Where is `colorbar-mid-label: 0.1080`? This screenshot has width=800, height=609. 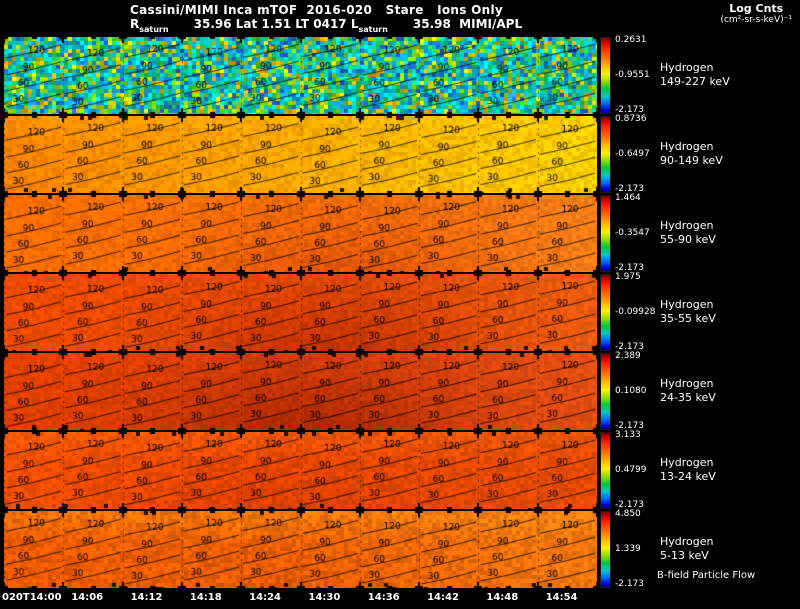 colorbar-mid-label: 0.1080 is located at coordinates (631, 391).